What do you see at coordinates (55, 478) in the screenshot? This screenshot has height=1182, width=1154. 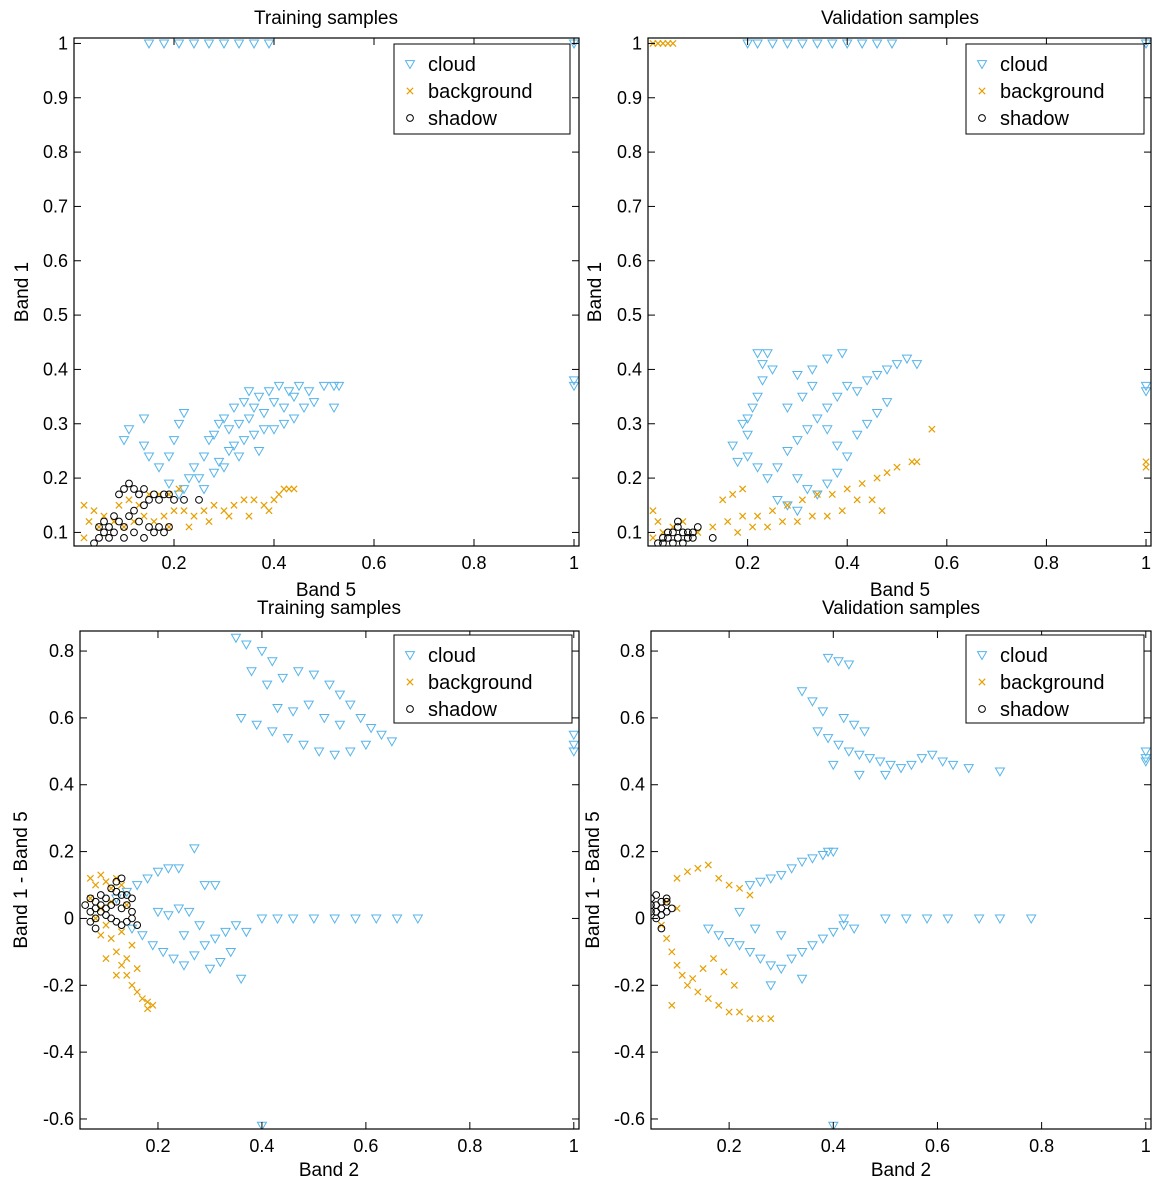 I see `y-tick-label: 0.2` at bounding box center [55, 478].